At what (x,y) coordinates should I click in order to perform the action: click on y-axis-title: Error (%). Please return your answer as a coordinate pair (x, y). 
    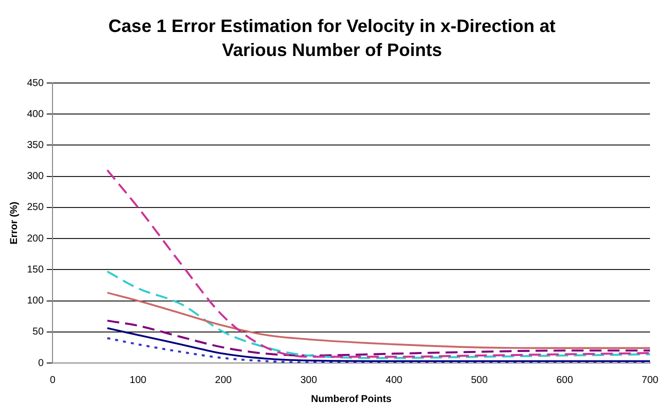
    Looking at the image, I should click on (14, 223).